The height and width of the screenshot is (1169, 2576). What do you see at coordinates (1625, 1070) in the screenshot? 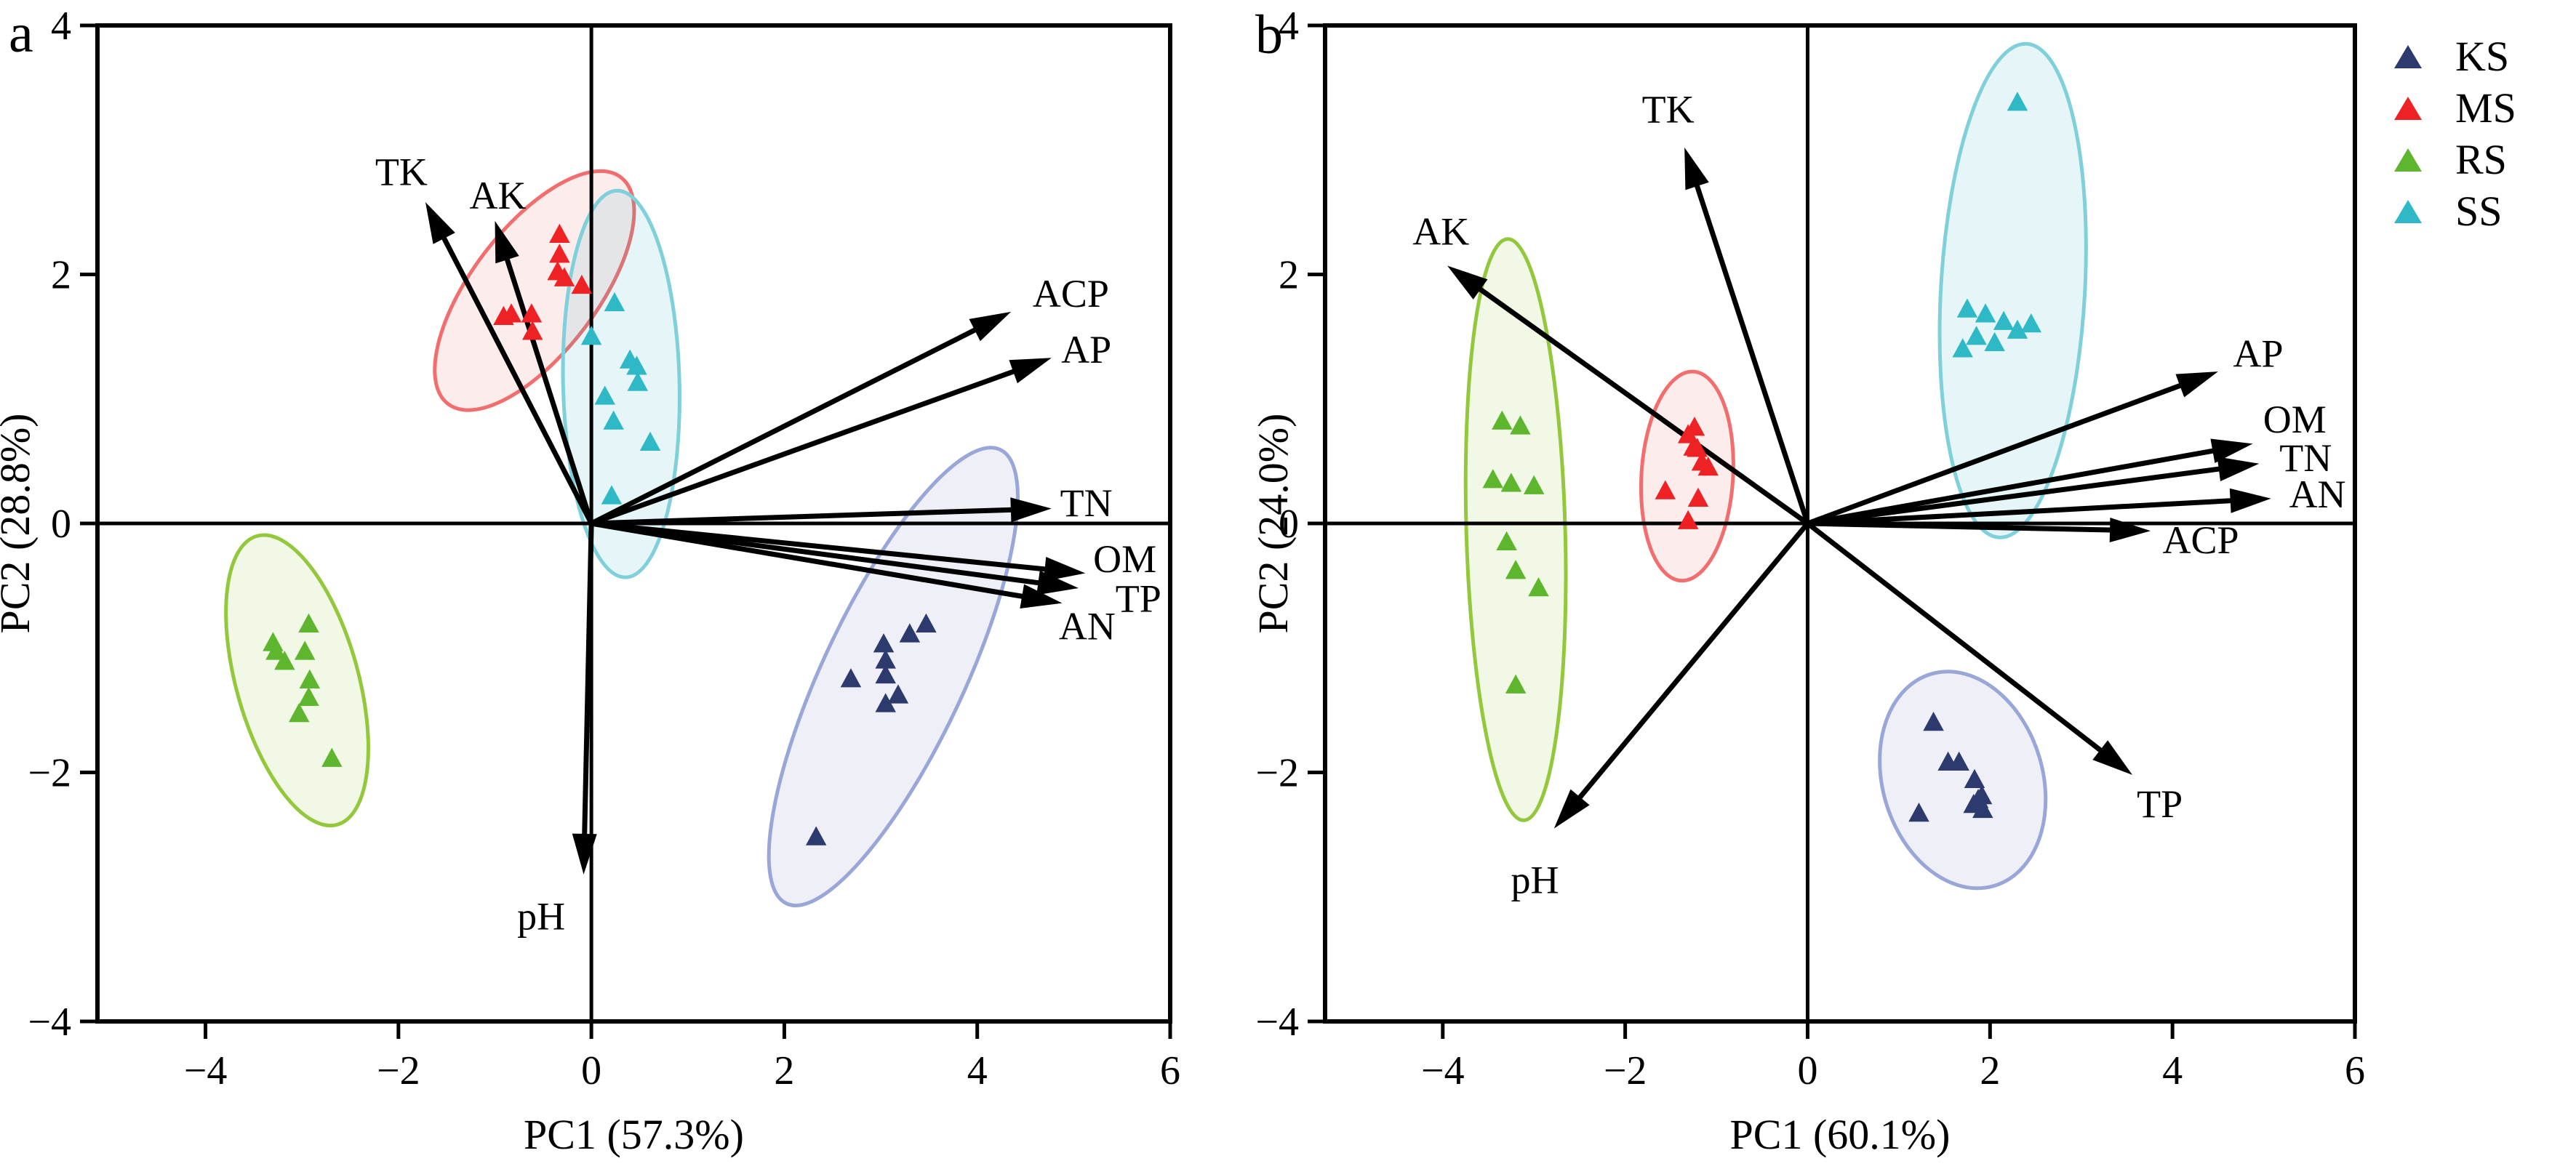
I see `x-tick-label: −2` at bounding box center [1625, 1070].